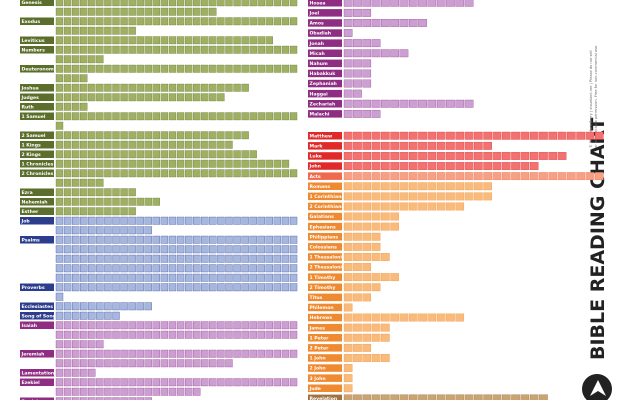  Describe the element at coordinates (317, 54) in the screenshot. I see `book-name: Micah` at that location.